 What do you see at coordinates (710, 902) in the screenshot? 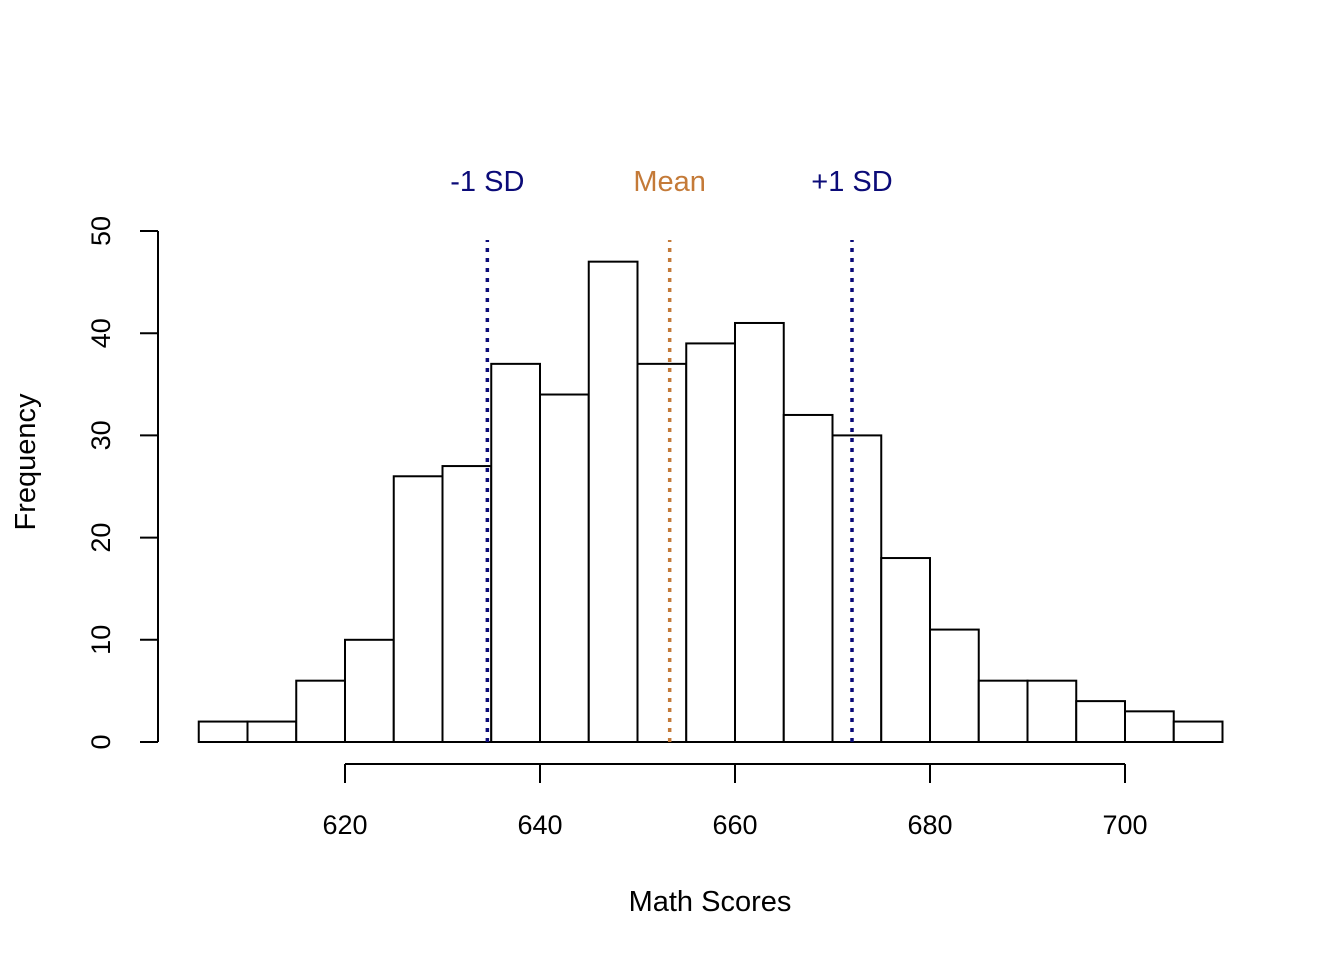
I see `x-axis-label: Math Scores` at bounding box center [710, 902].